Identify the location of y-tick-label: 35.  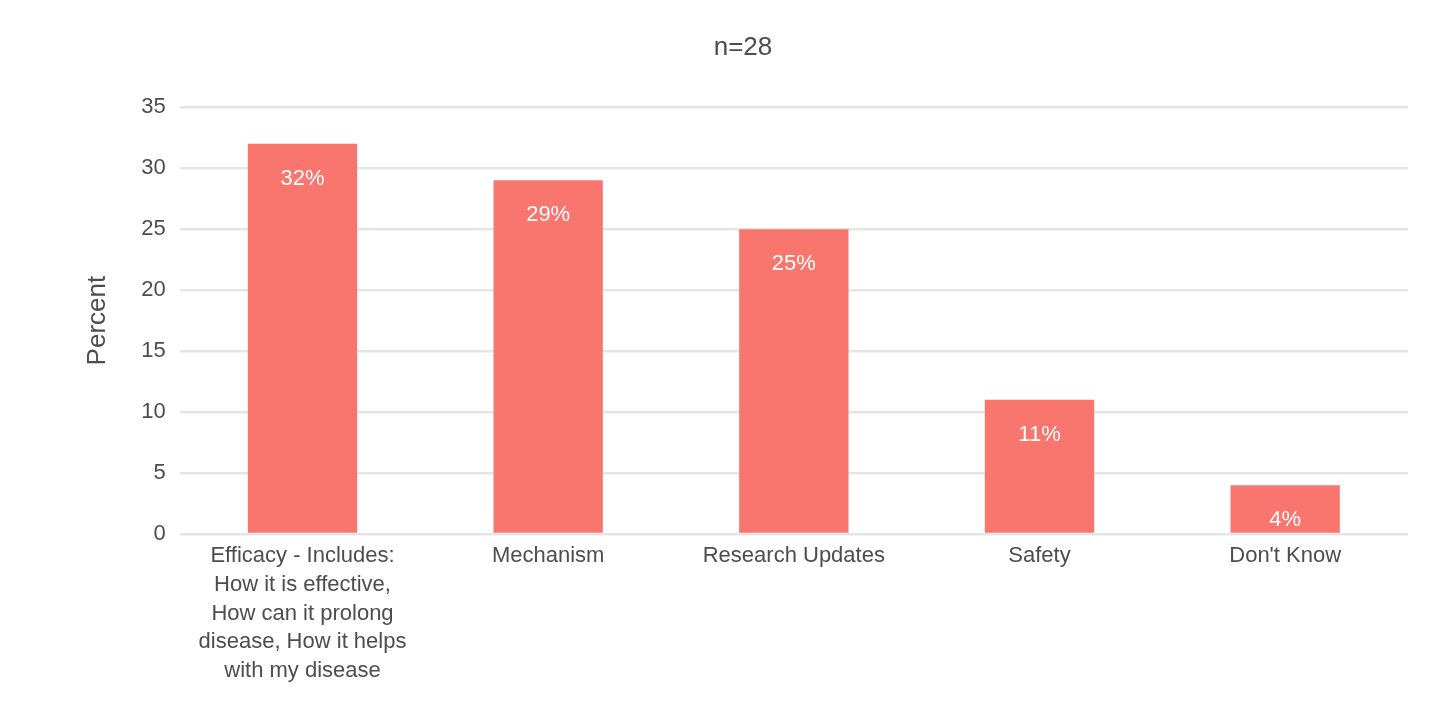
(153, 106).